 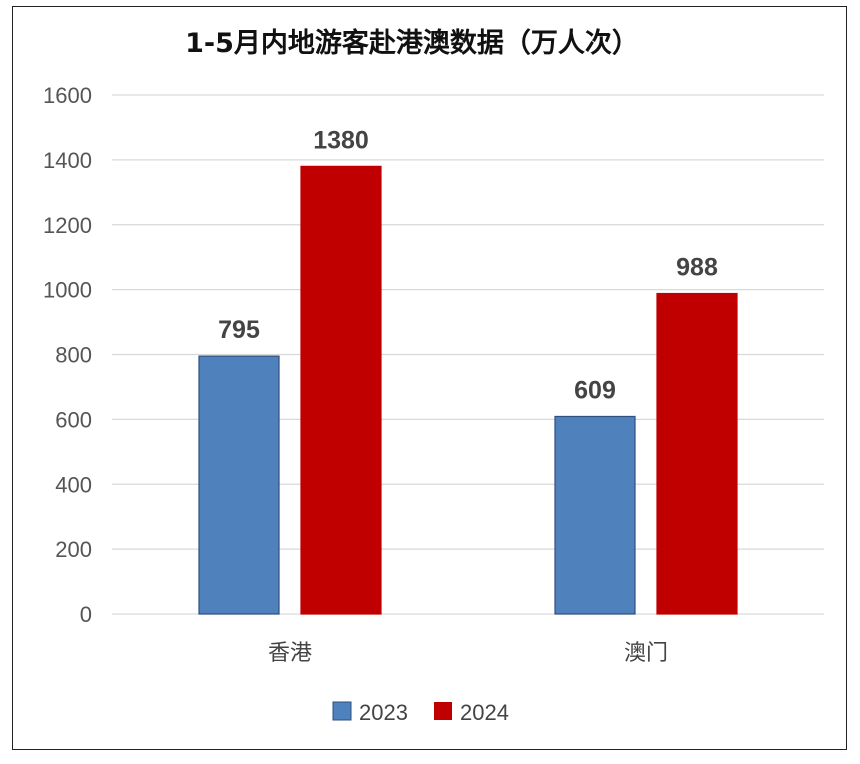 What do you see at coordinates (443, 711) in the screenshot?
I see `legend-swatch-2024` at bounding box center [443, 711].